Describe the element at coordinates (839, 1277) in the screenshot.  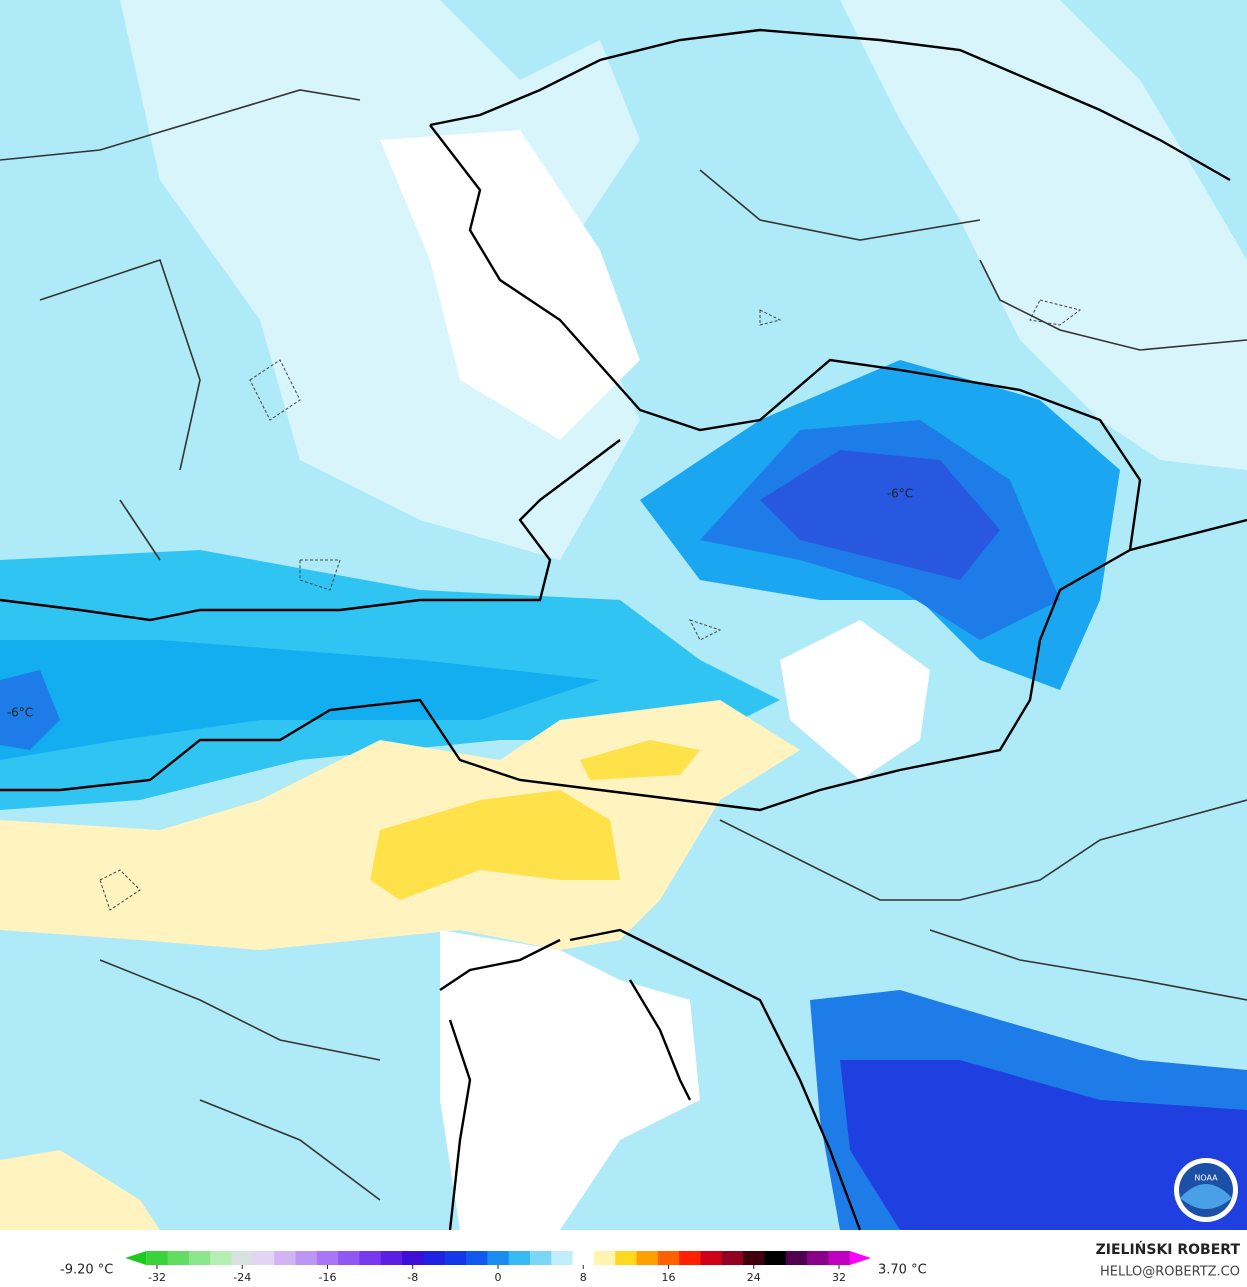
I see `colorbar-tick-label: 32` at that location.